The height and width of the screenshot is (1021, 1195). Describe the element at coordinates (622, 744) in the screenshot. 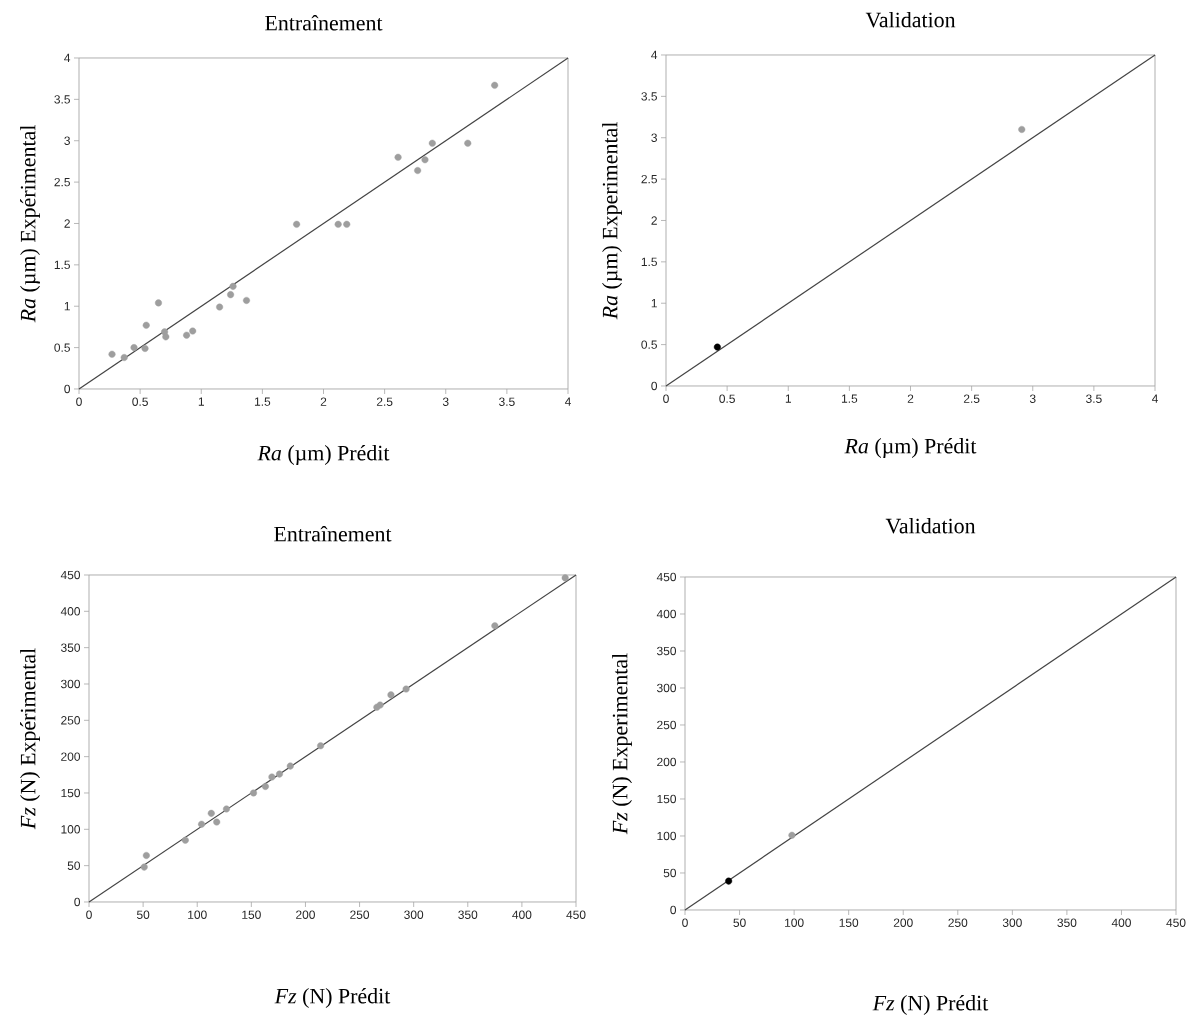

I see `y-axis-title: Fz (N) Experimental` at that location.